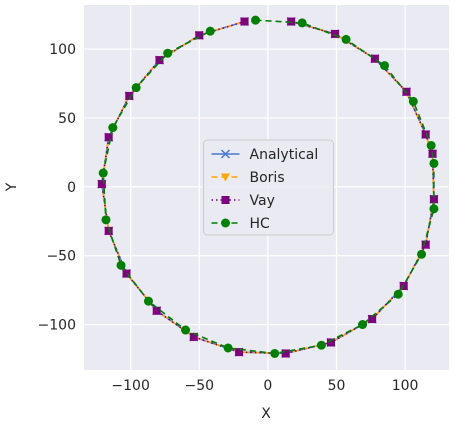  What do you see at coordinates (284, 155) in the screenshot?
I see `legend-label: Analytical` at bounding box center [284, 155].